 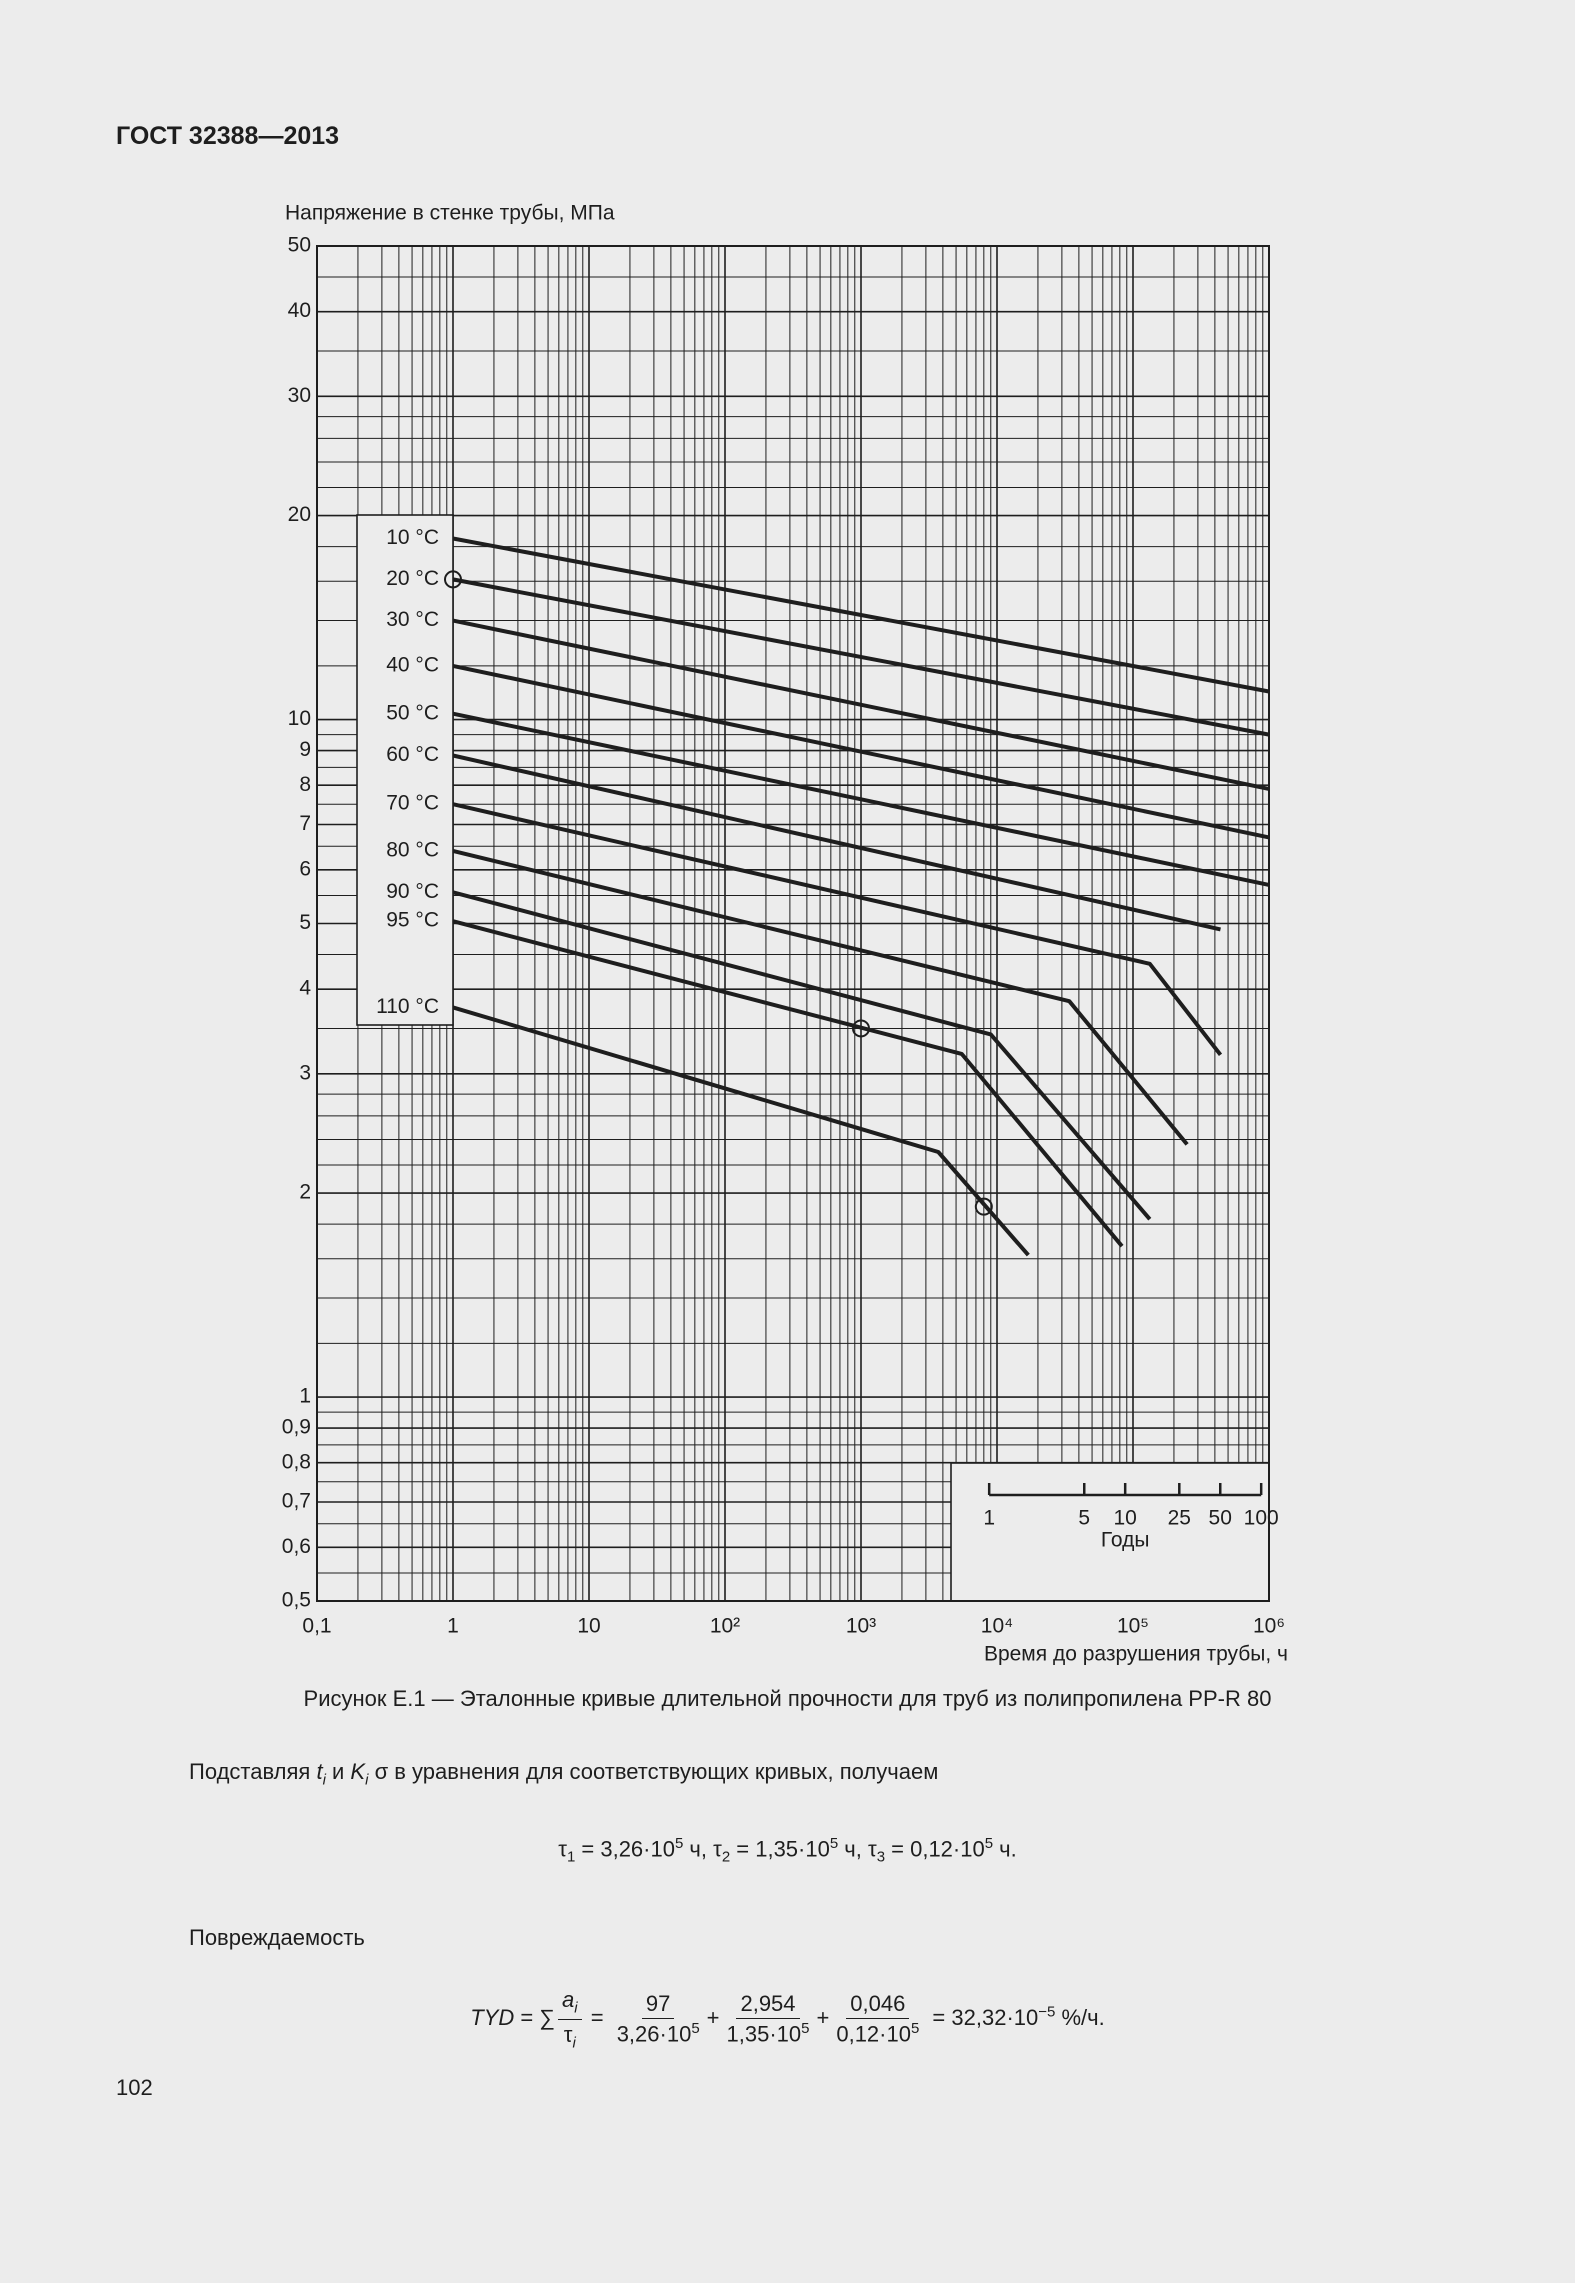 What do you see at coordinates (305, 988) in the screenshot?
I see `y-tick-label: 4` at bounding box center [305, 988].